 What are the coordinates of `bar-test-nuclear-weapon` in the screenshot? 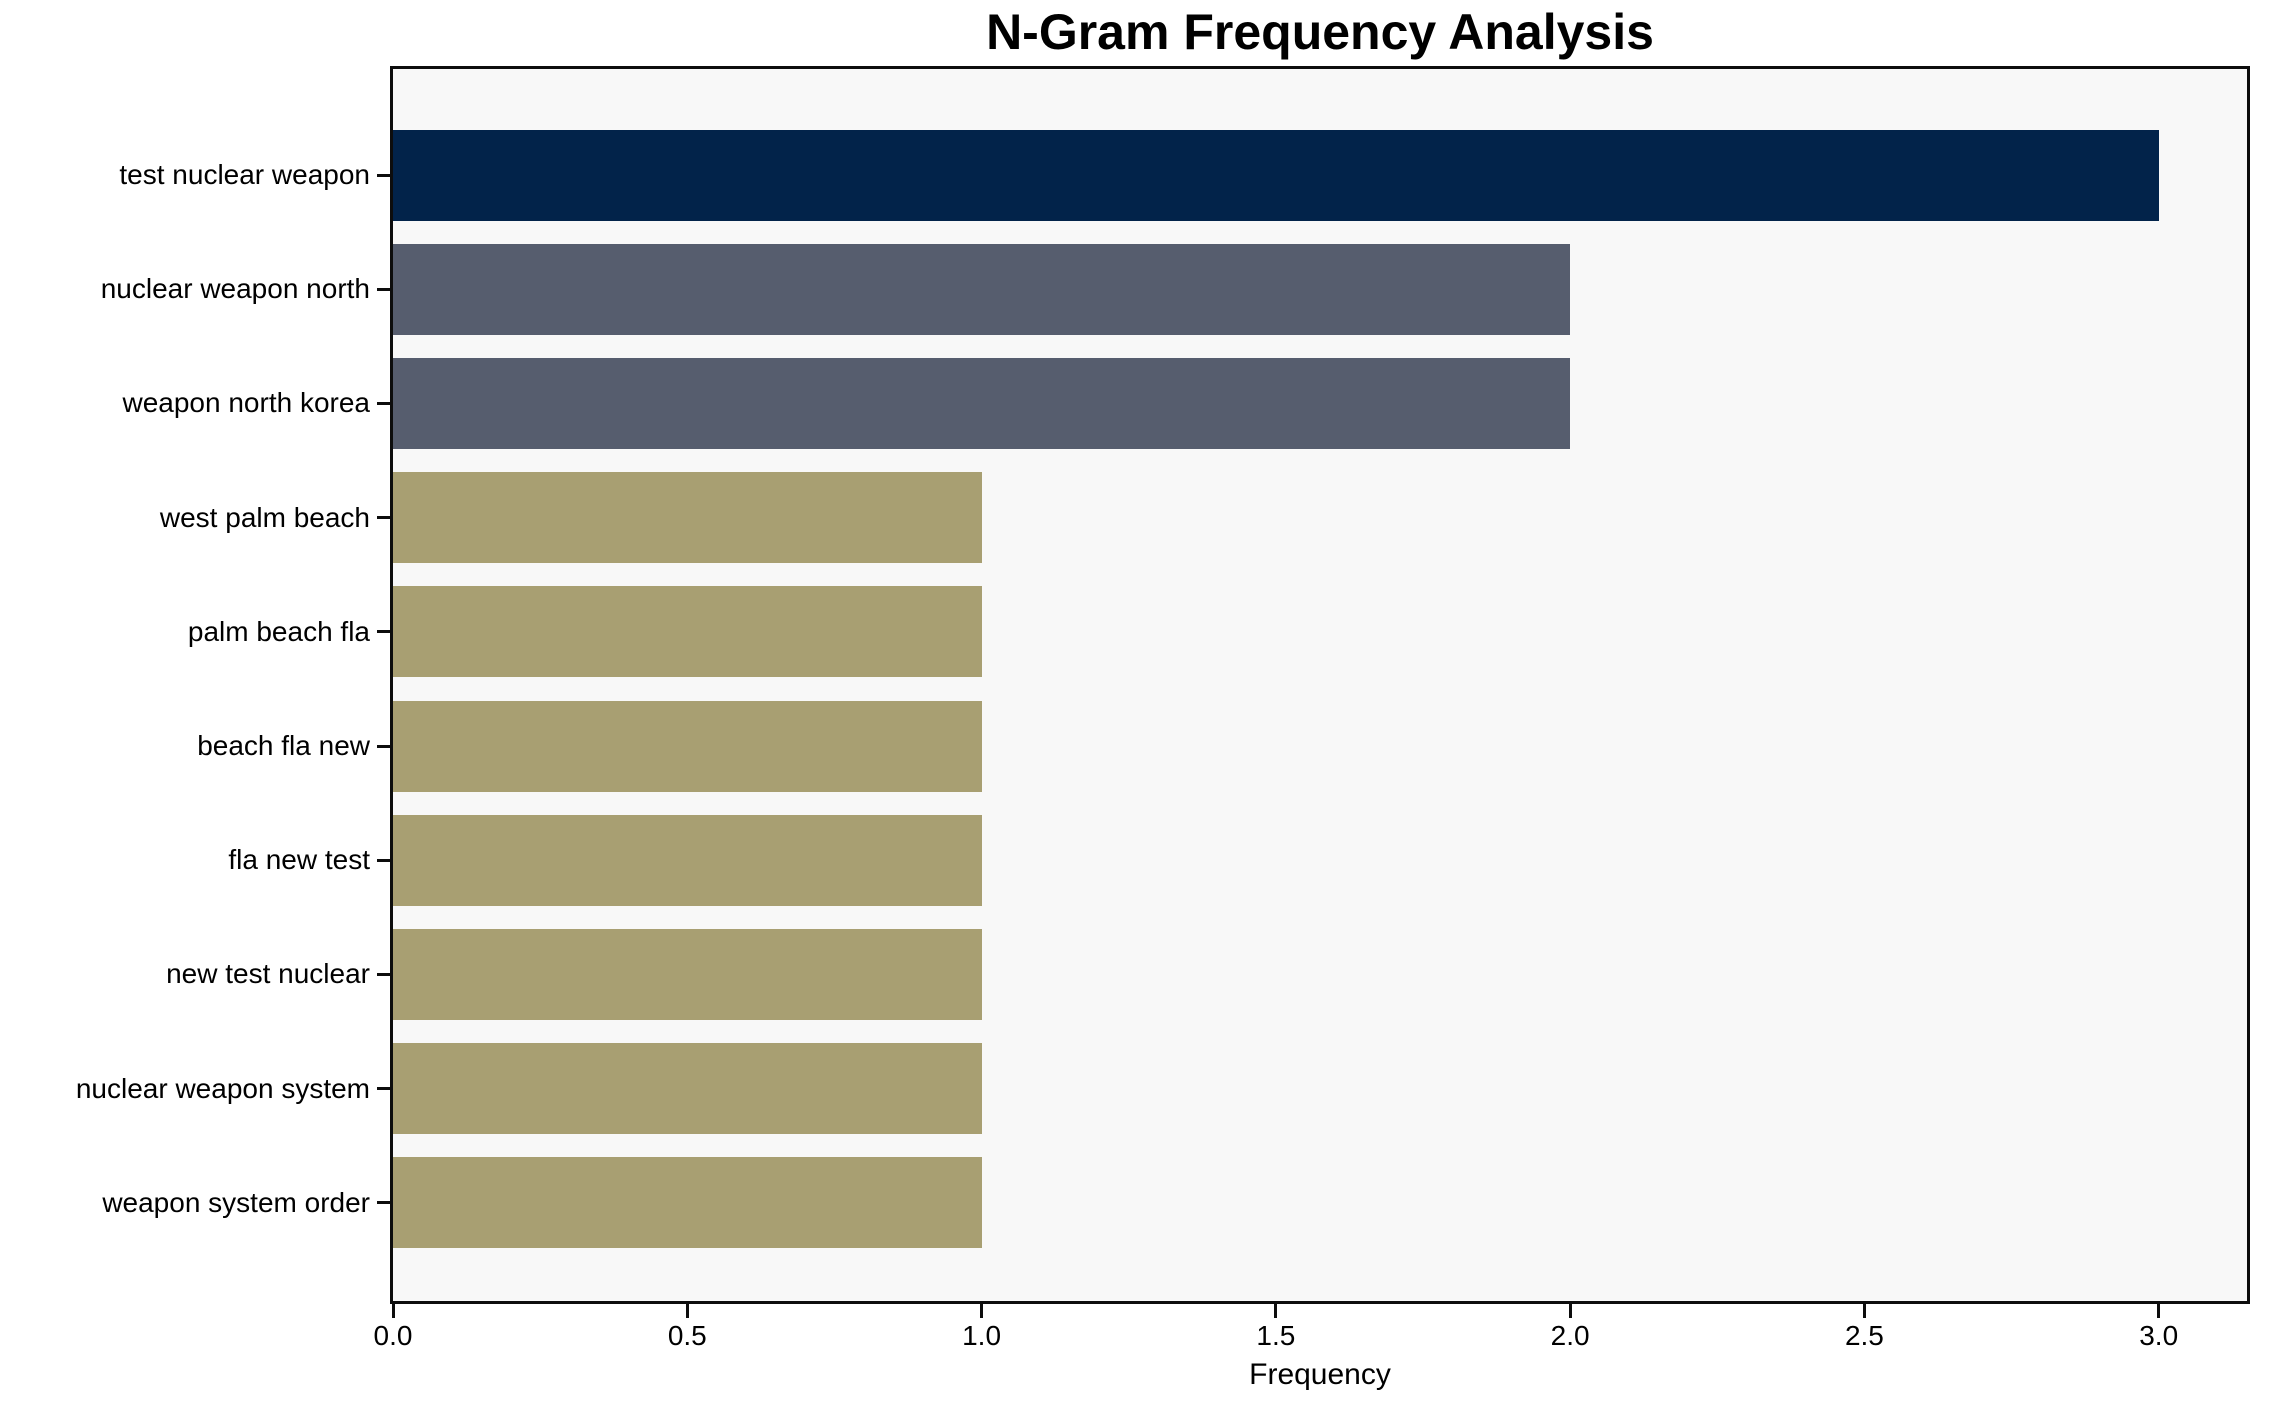 It's located at (1276, 175).